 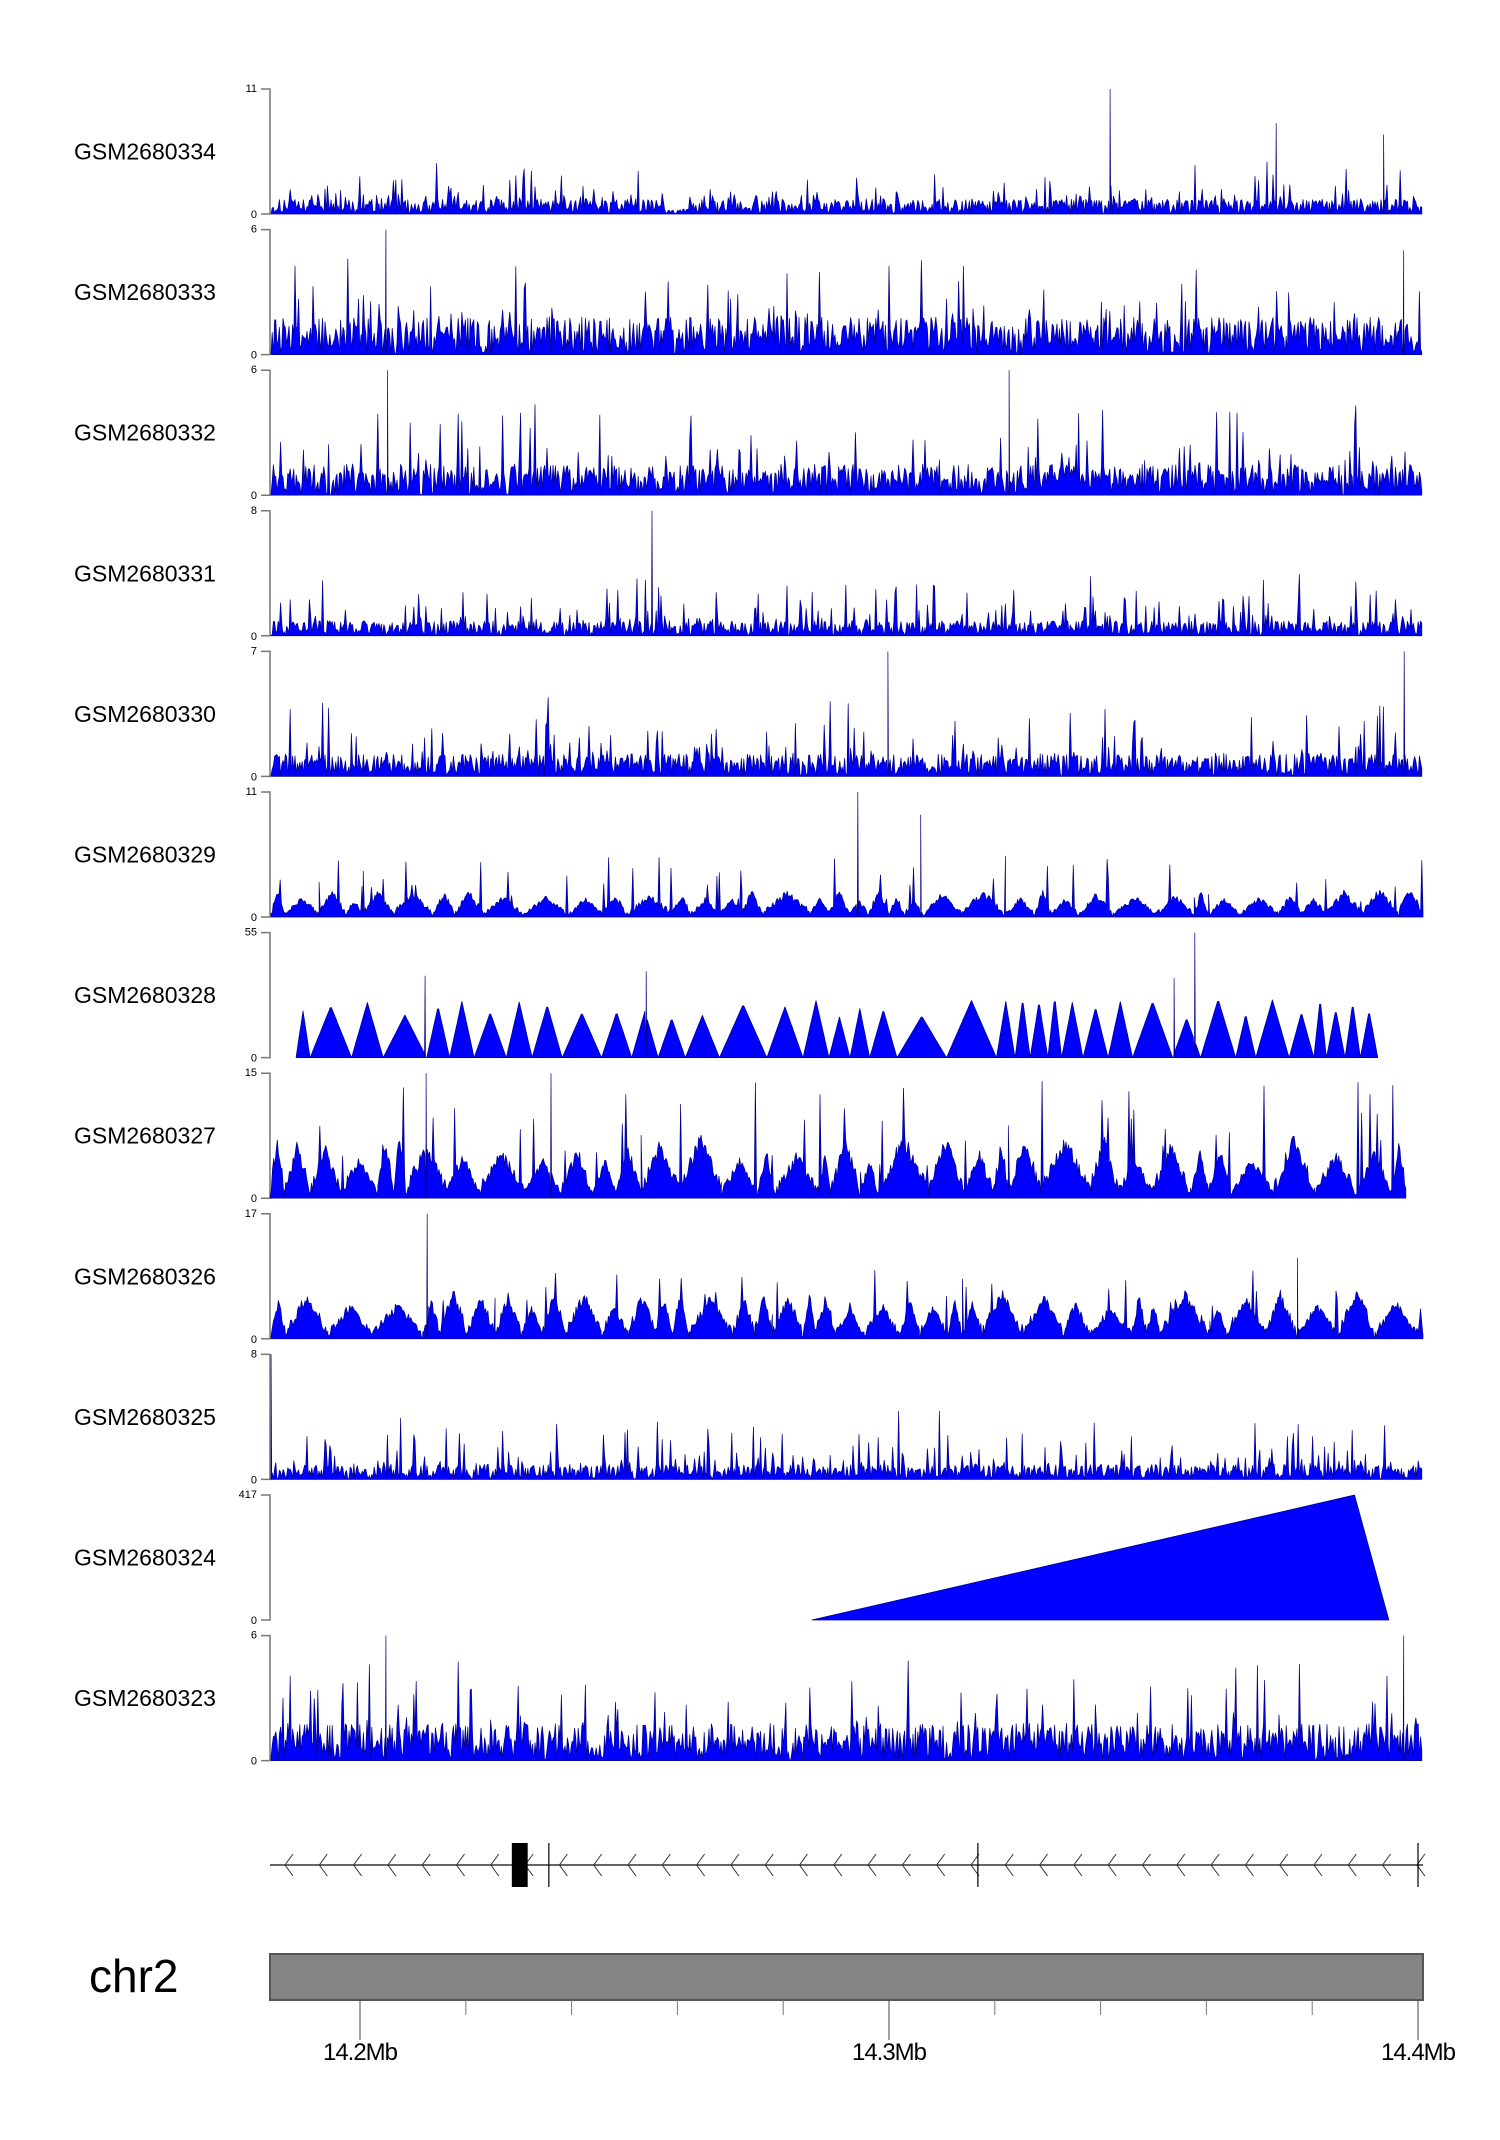 I want to click on track-GSM2680324: GSM2680324 417 0, so click(x=732, y=1558).